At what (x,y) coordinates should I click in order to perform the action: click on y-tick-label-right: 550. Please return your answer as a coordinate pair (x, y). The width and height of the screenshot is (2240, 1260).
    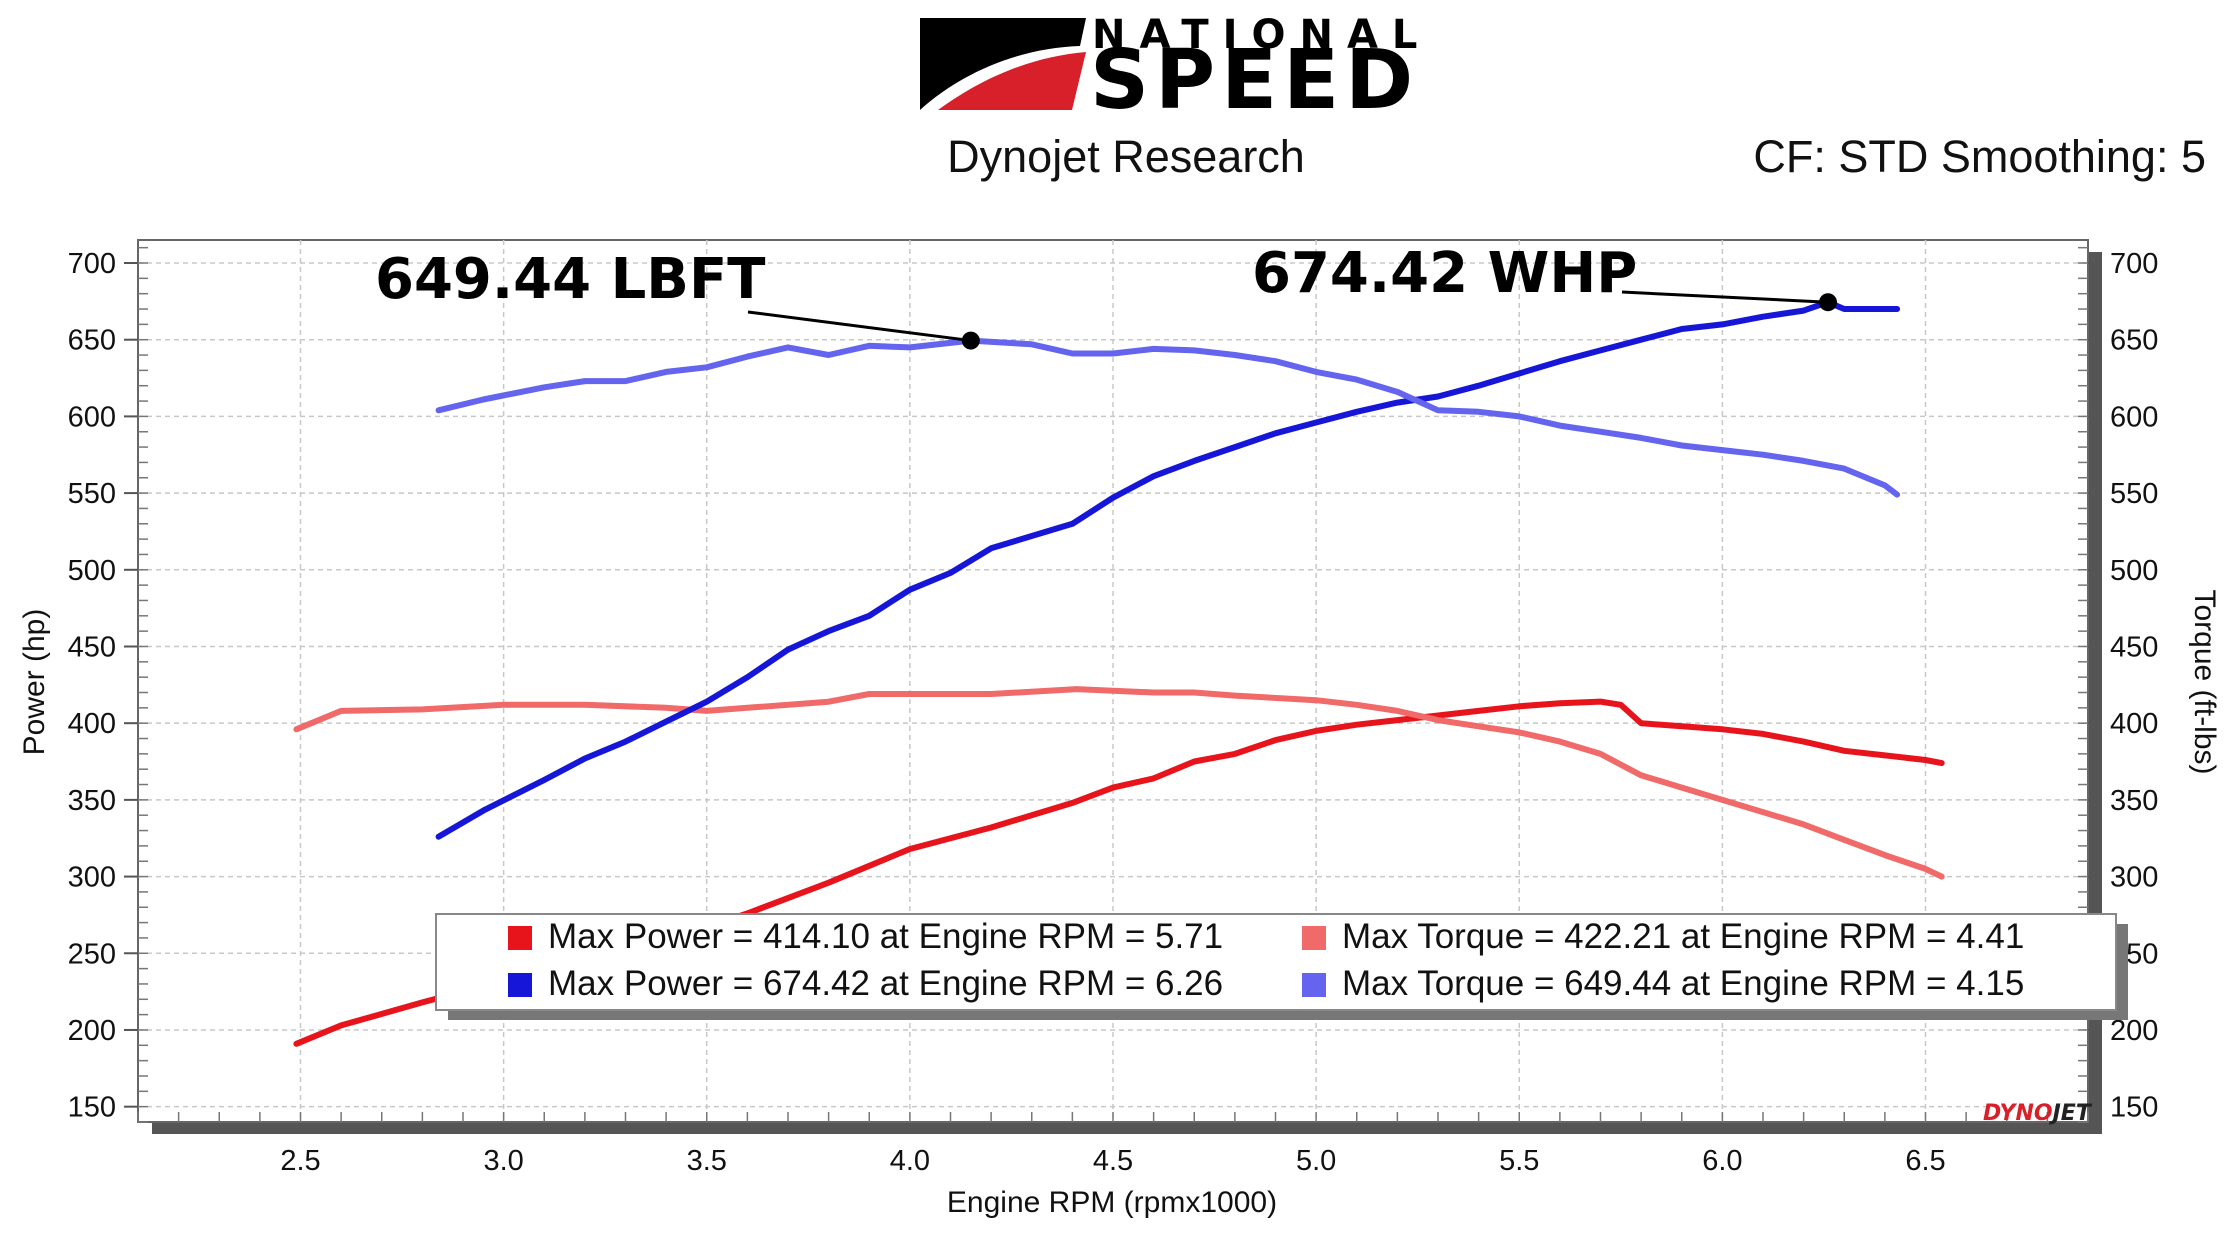
    Looking at the image, I should click on (2134, 494).